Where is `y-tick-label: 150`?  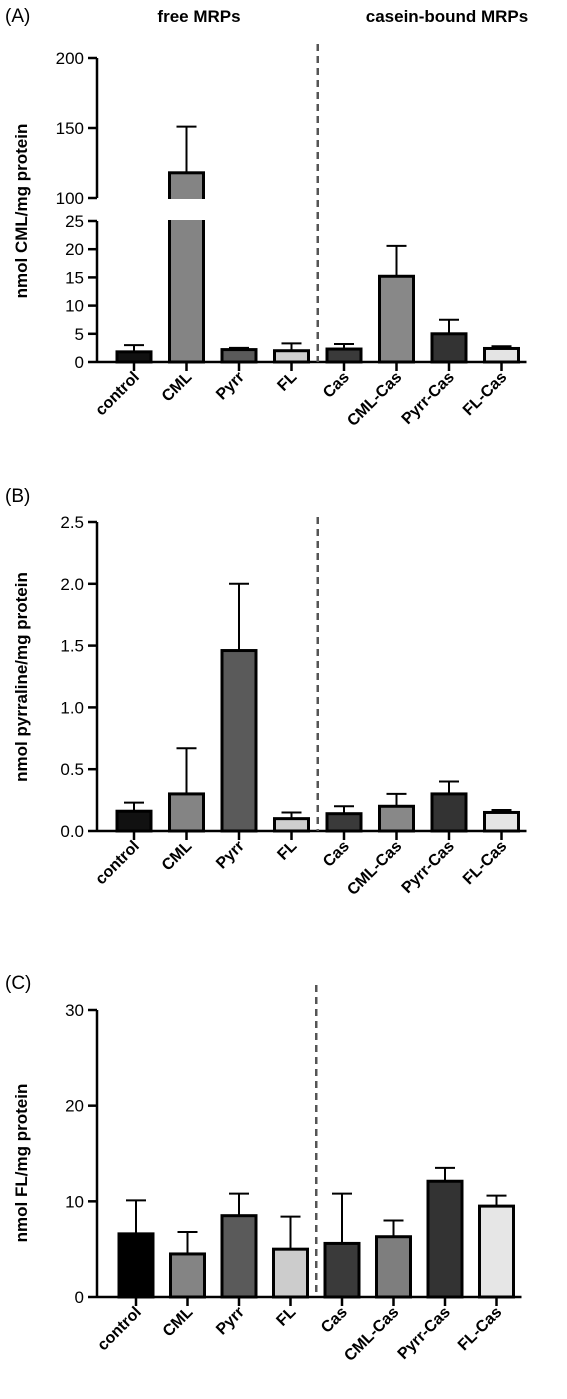 y-tick-label: 150 is located at coordinates (70, 128).